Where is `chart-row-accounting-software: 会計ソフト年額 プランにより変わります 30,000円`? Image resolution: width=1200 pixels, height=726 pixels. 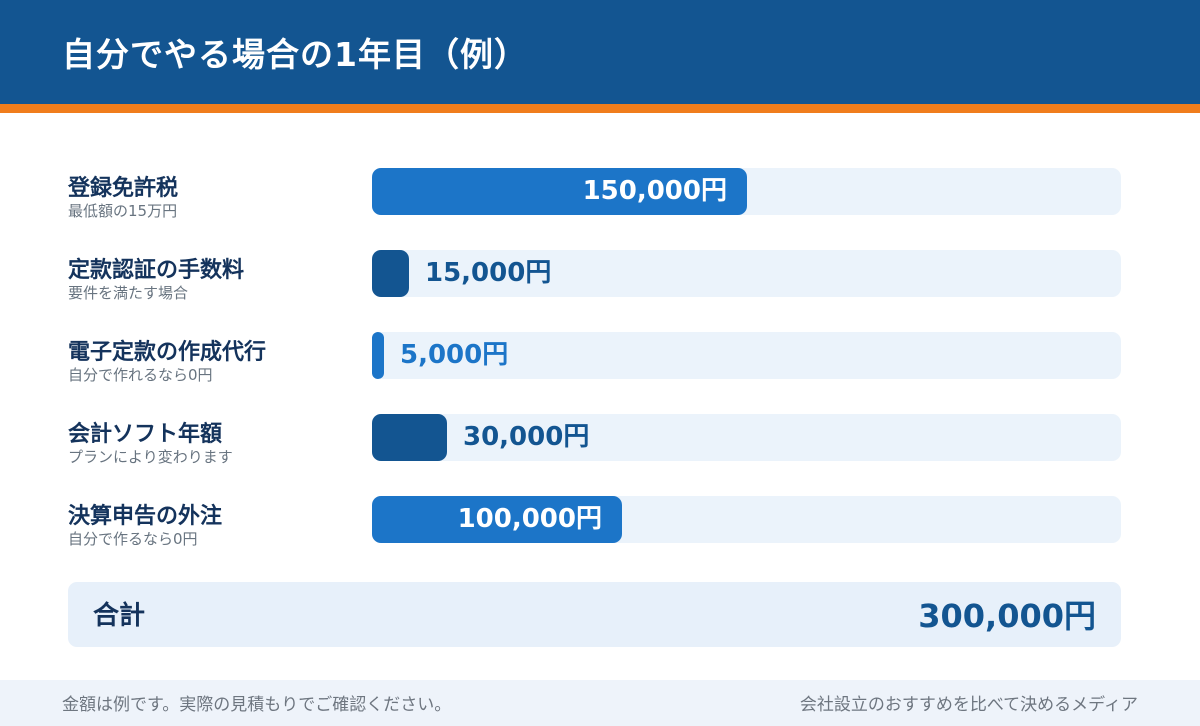 chart-row-accounting-software: 会計ソフト年額 プランにより変わります 30,000円 is located at coordinates (600, 440).